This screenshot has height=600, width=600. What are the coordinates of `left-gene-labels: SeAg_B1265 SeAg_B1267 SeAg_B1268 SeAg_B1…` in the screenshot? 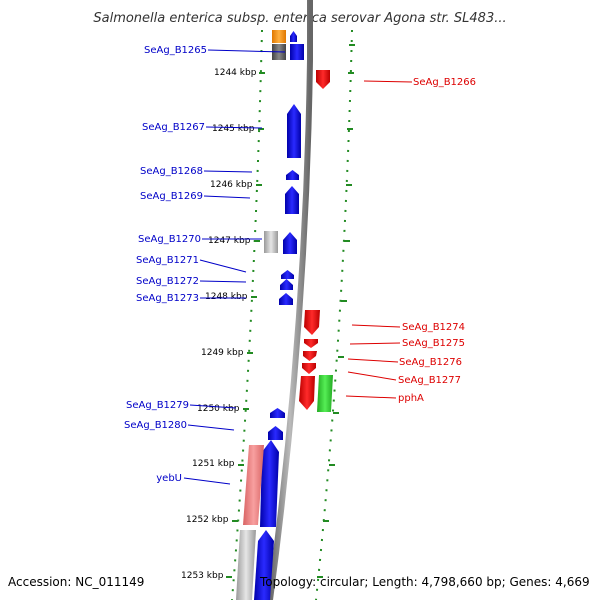 It's located at (165, 264).